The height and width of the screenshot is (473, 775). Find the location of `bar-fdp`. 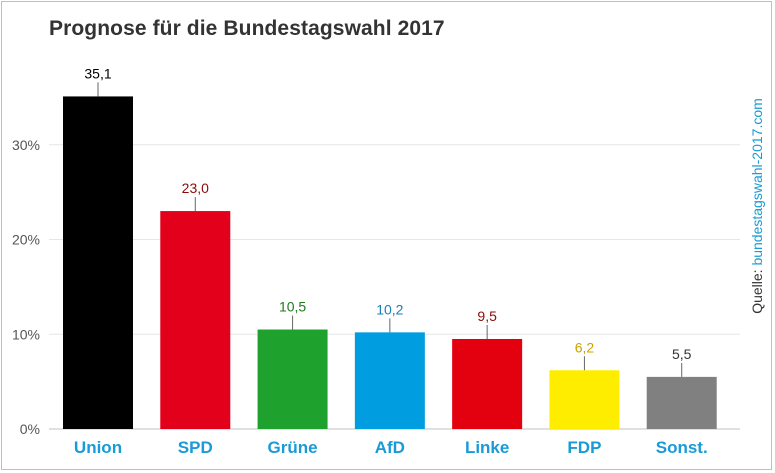

bar-fdp is located at coordinates (584, 399).